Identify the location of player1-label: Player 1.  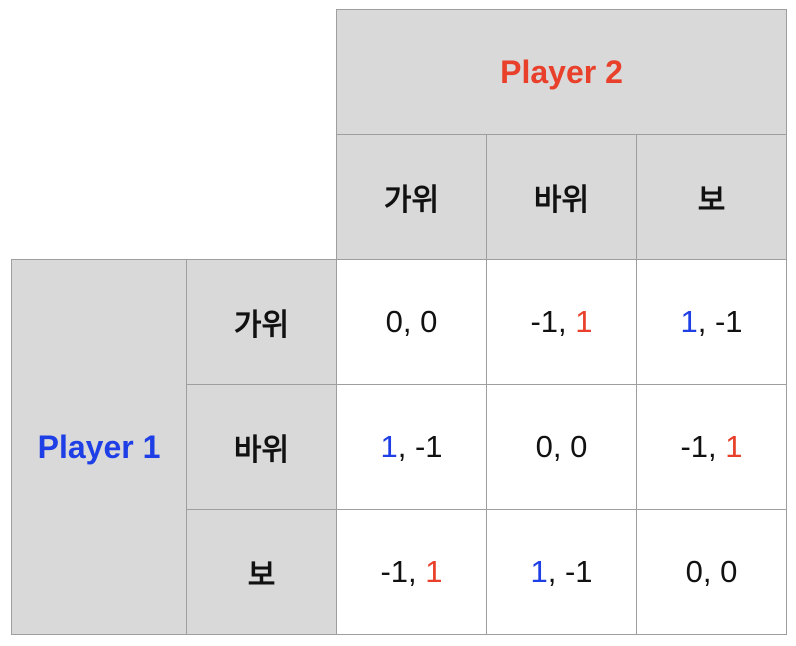
(99, 446).